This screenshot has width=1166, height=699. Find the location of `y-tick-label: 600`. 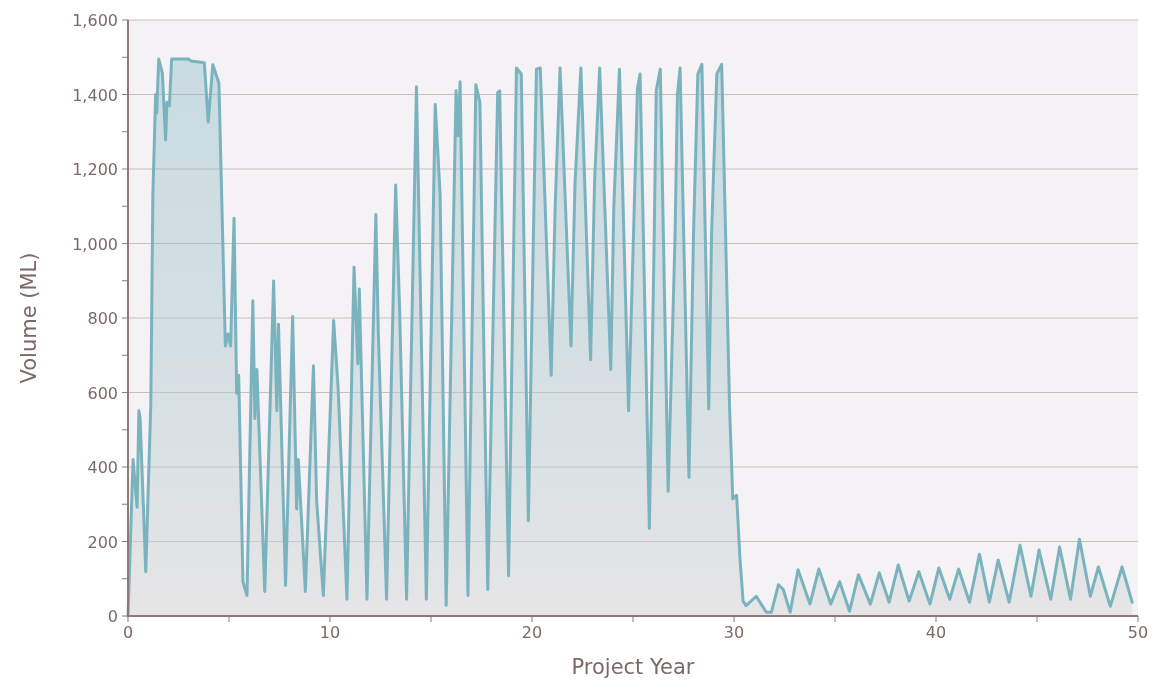

y-tick-label: 600 is located at coordinates (102, 393).